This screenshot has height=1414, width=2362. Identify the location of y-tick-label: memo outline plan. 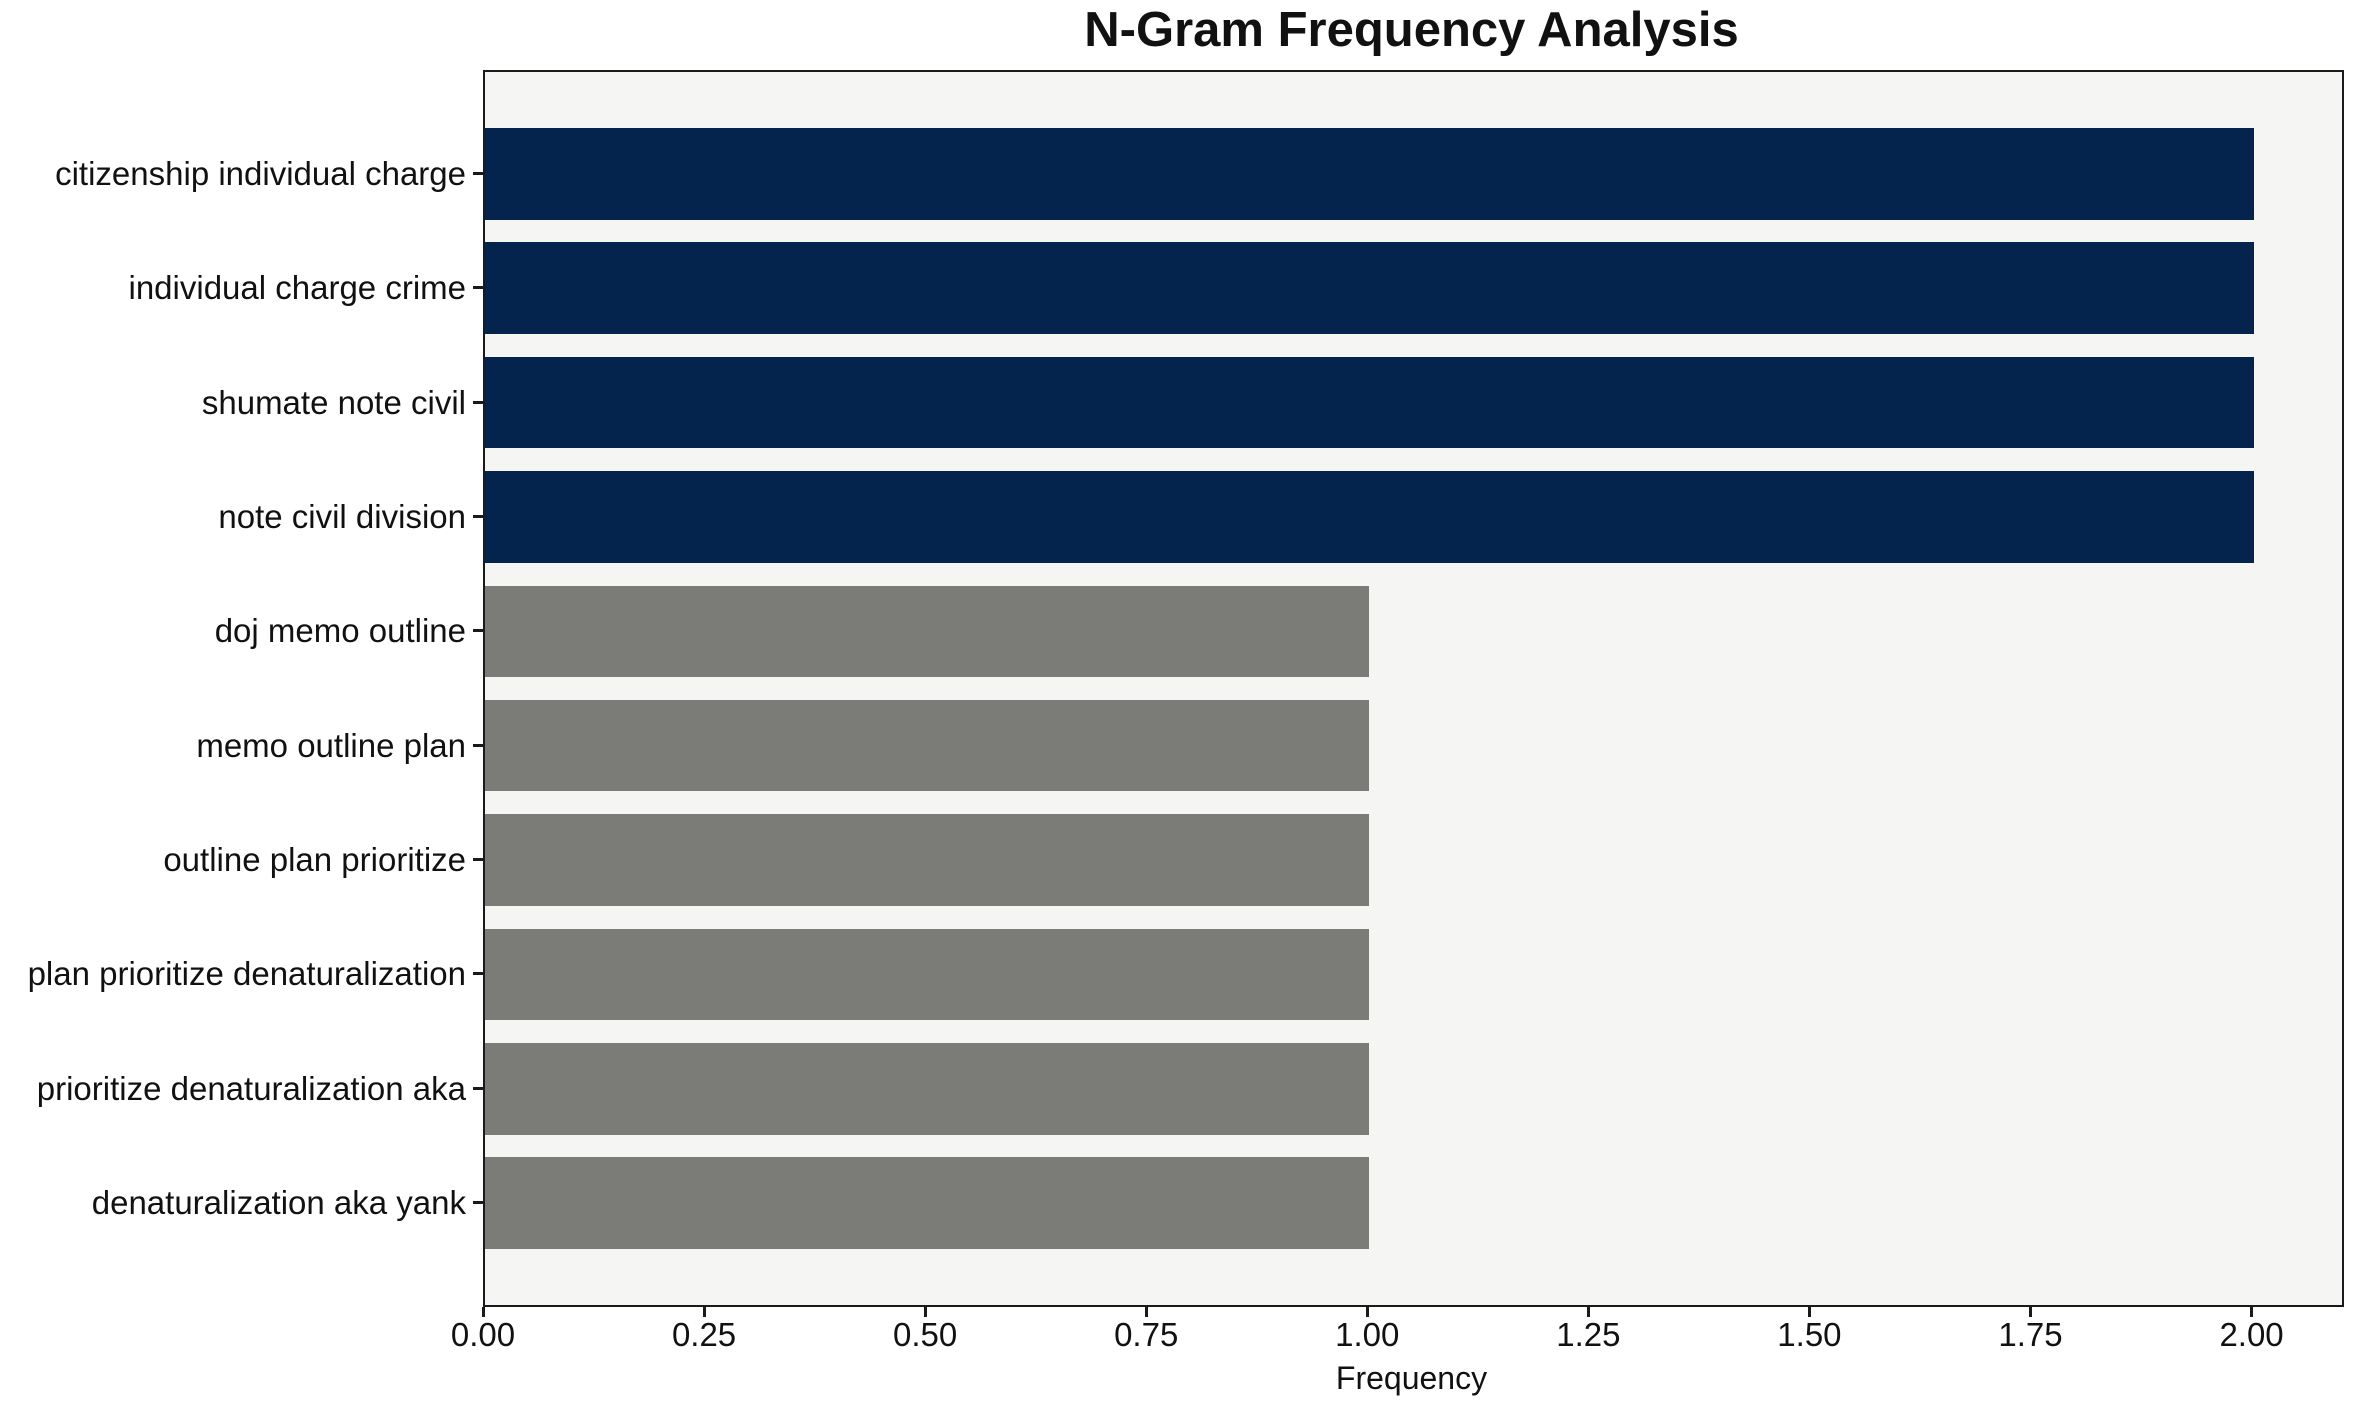
(331, 745).